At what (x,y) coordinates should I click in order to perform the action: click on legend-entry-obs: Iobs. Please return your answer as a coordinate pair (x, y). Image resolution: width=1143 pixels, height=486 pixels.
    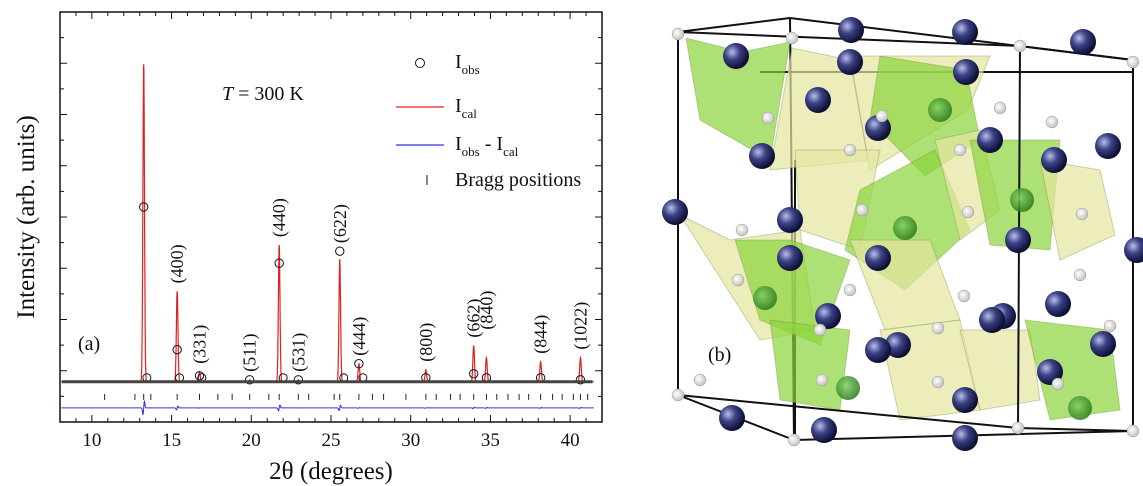
    Looking at the image, I should click on (467, 64).